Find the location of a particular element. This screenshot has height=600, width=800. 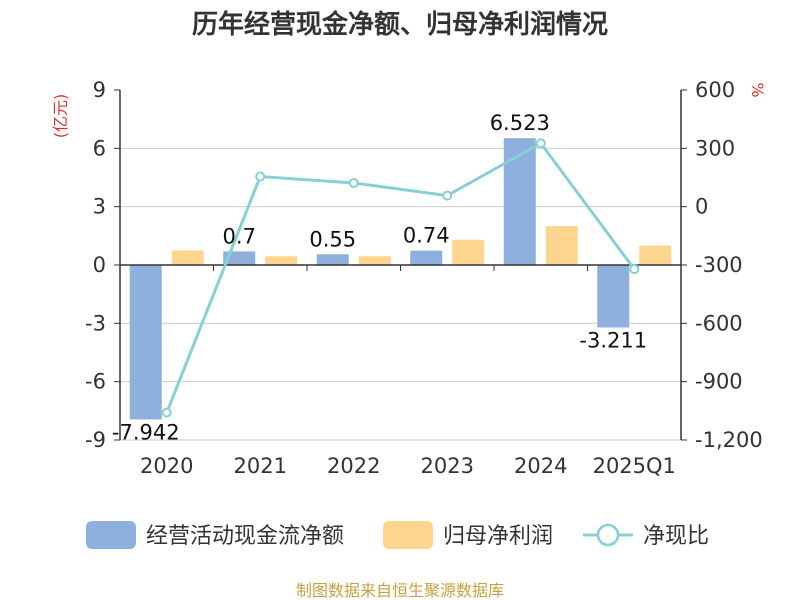

legend: 经营活动现金流净额 归母净利润 净现比 is located at coordinates (397, 535).